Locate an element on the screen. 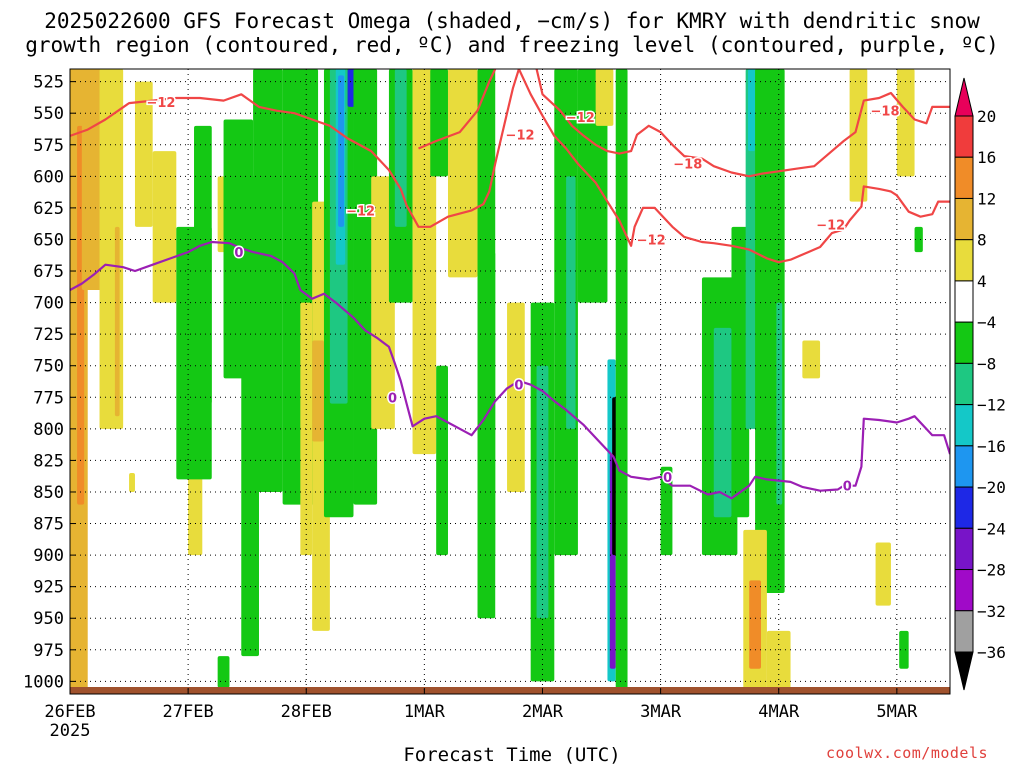 The width and height of the screenshot is (1024, 768). ytick-label-900: 900 is located at coordinates (48, 556).